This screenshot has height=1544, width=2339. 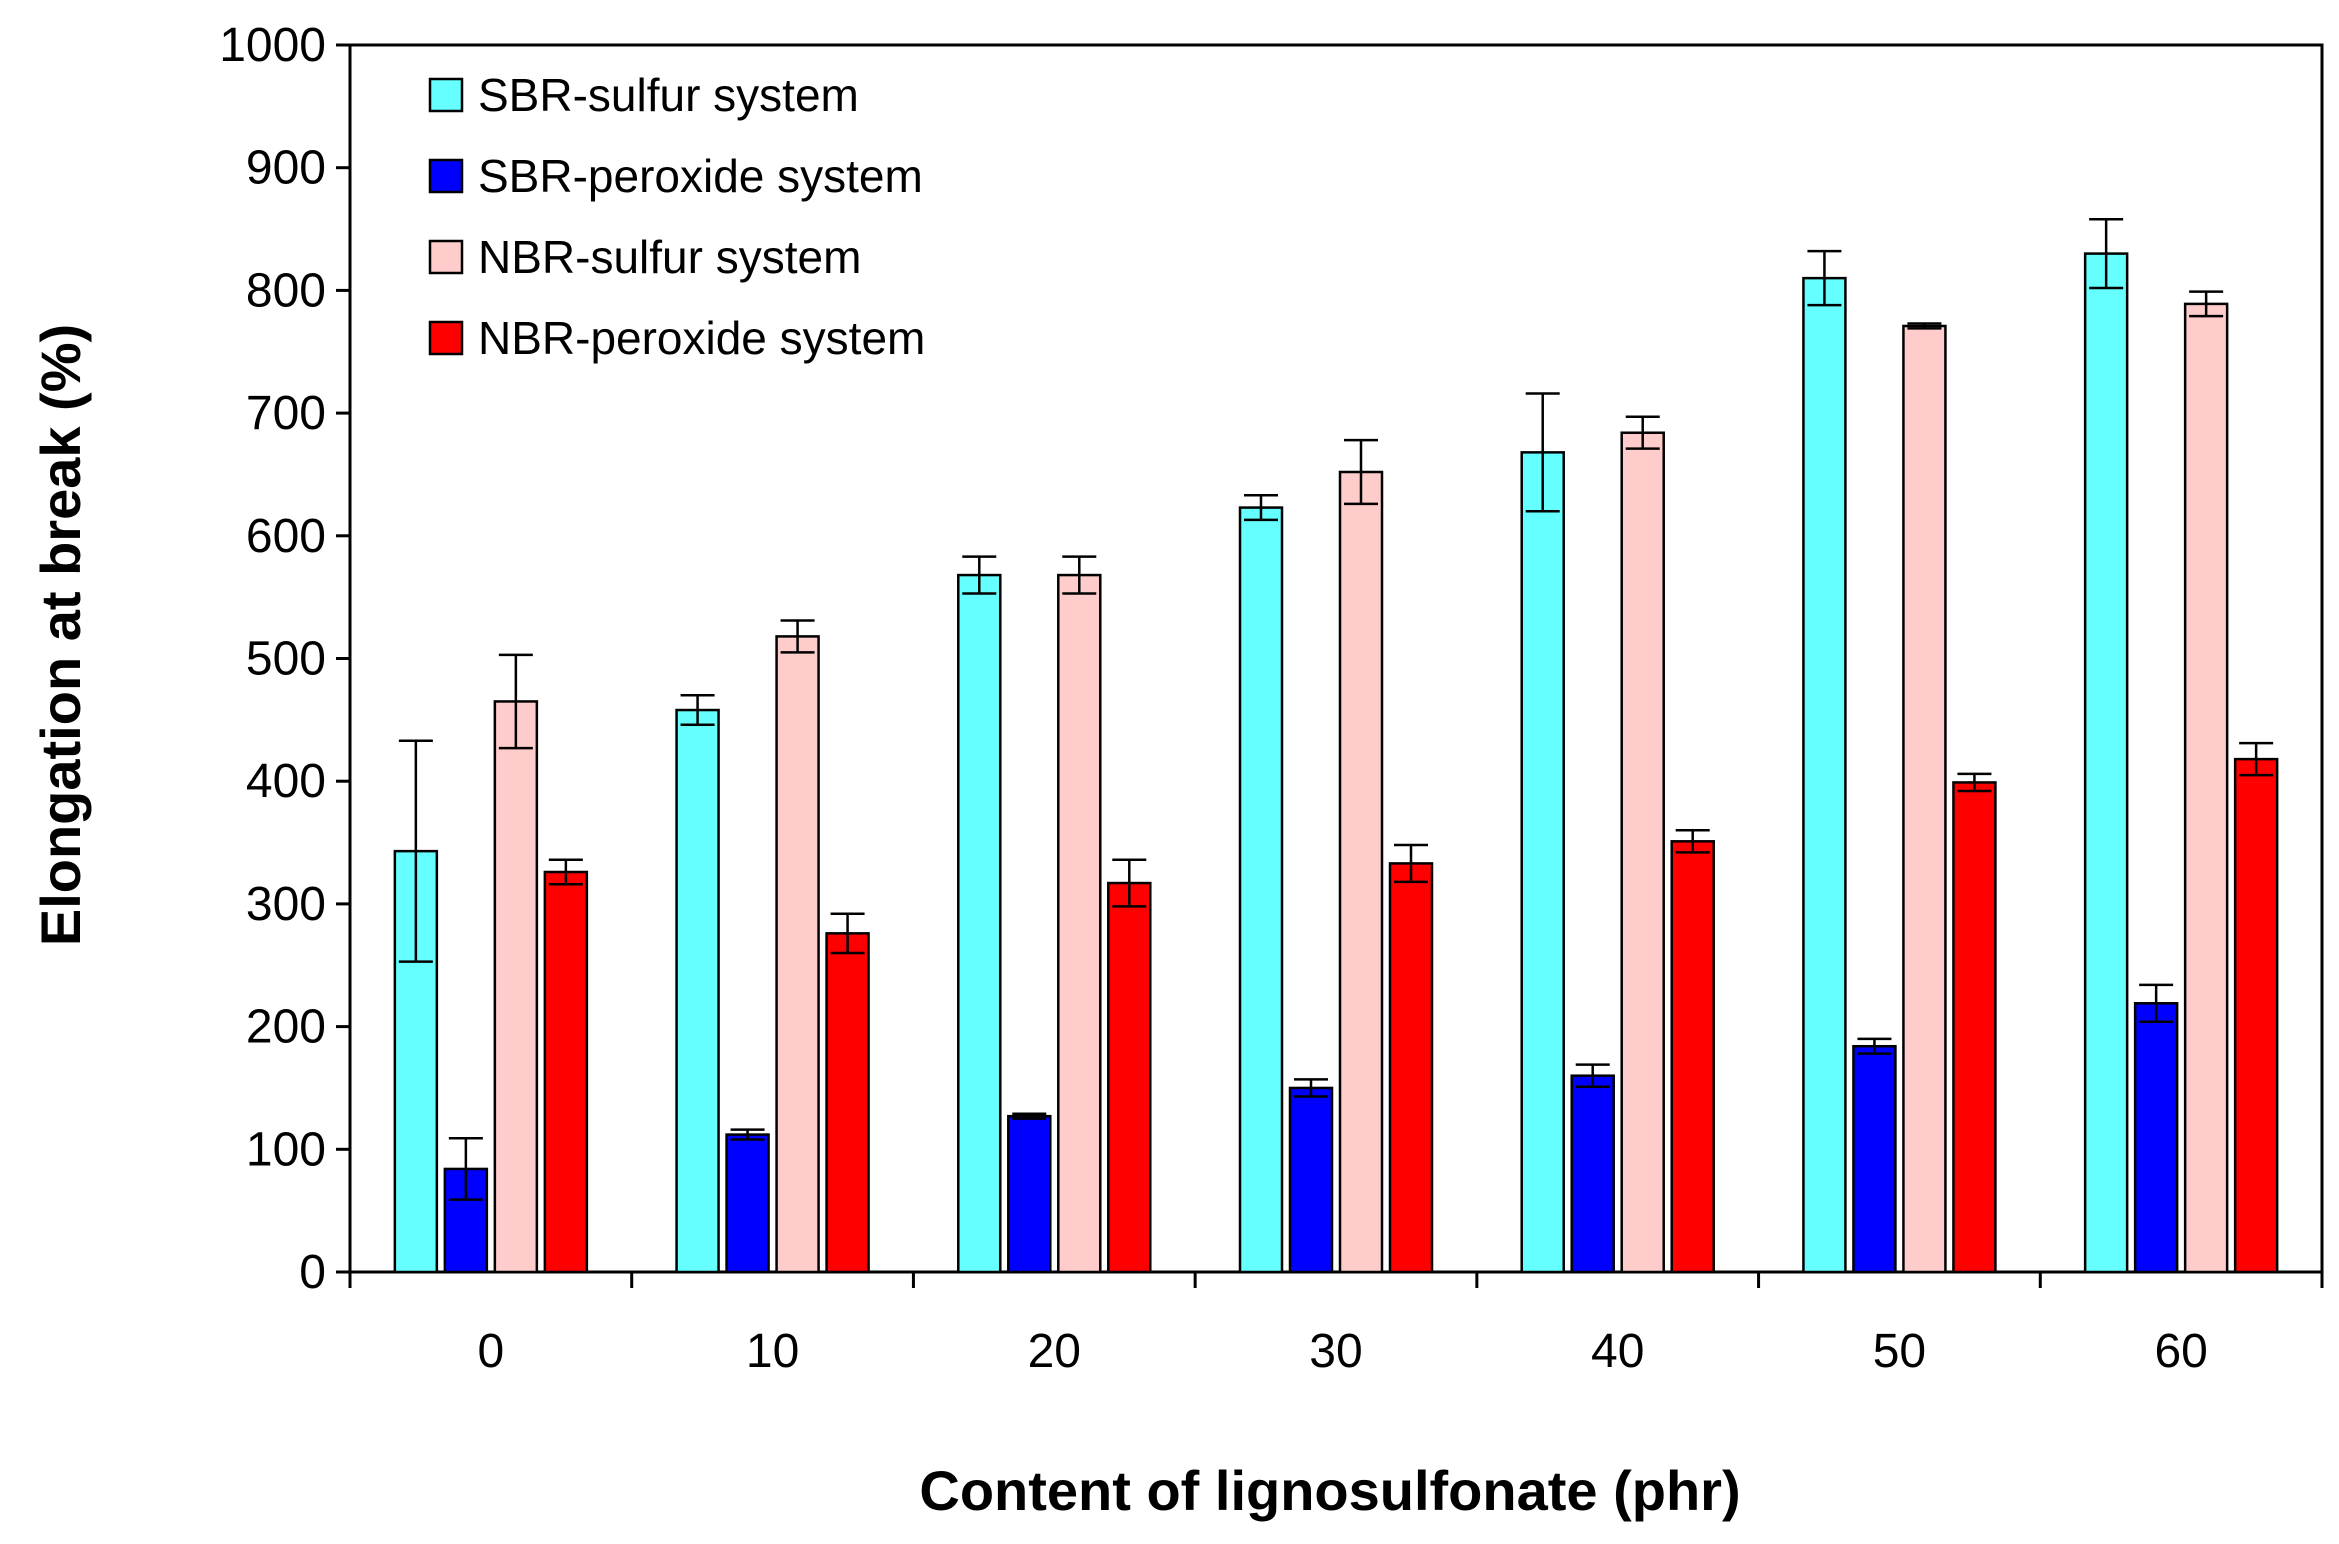 I want to click on y-tick-label: 800, so click(x=286, y=290).